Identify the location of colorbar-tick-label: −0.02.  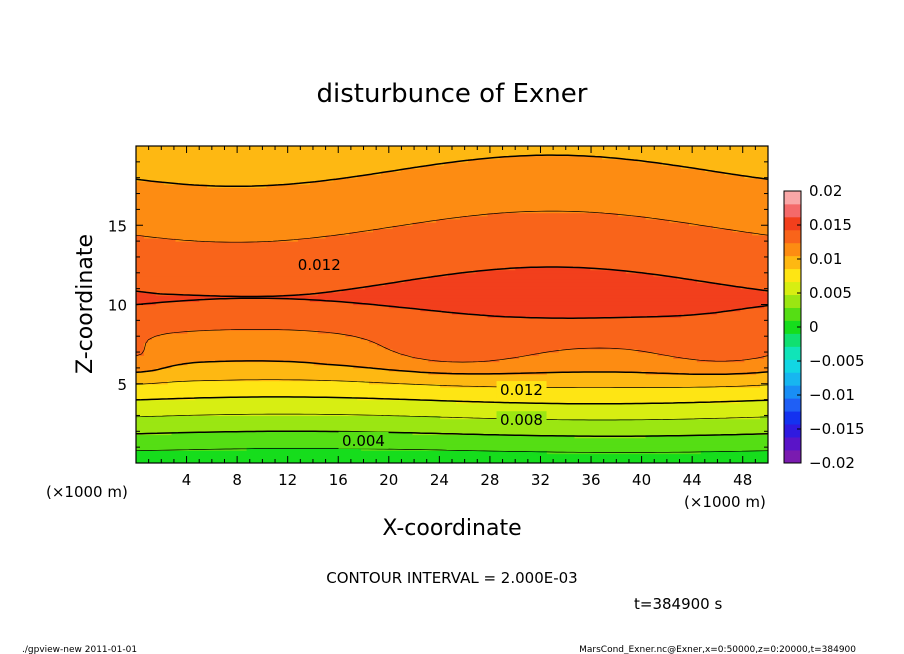
(832, 463).